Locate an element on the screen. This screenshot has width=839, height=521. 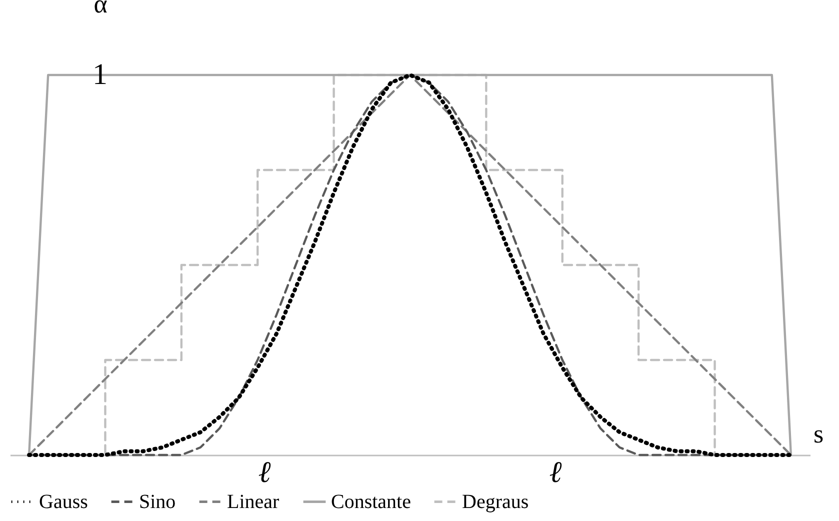
legend-label: Gauss is located at coordinates (63, 501).